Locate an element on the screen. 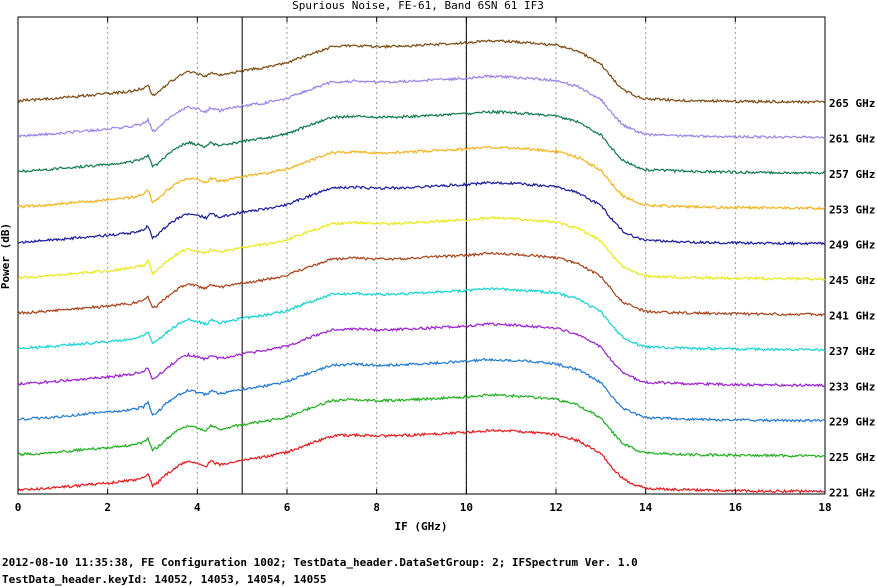 The image size is (877, 586). series-label: 265 GHz is located at coordinates (852, 103).